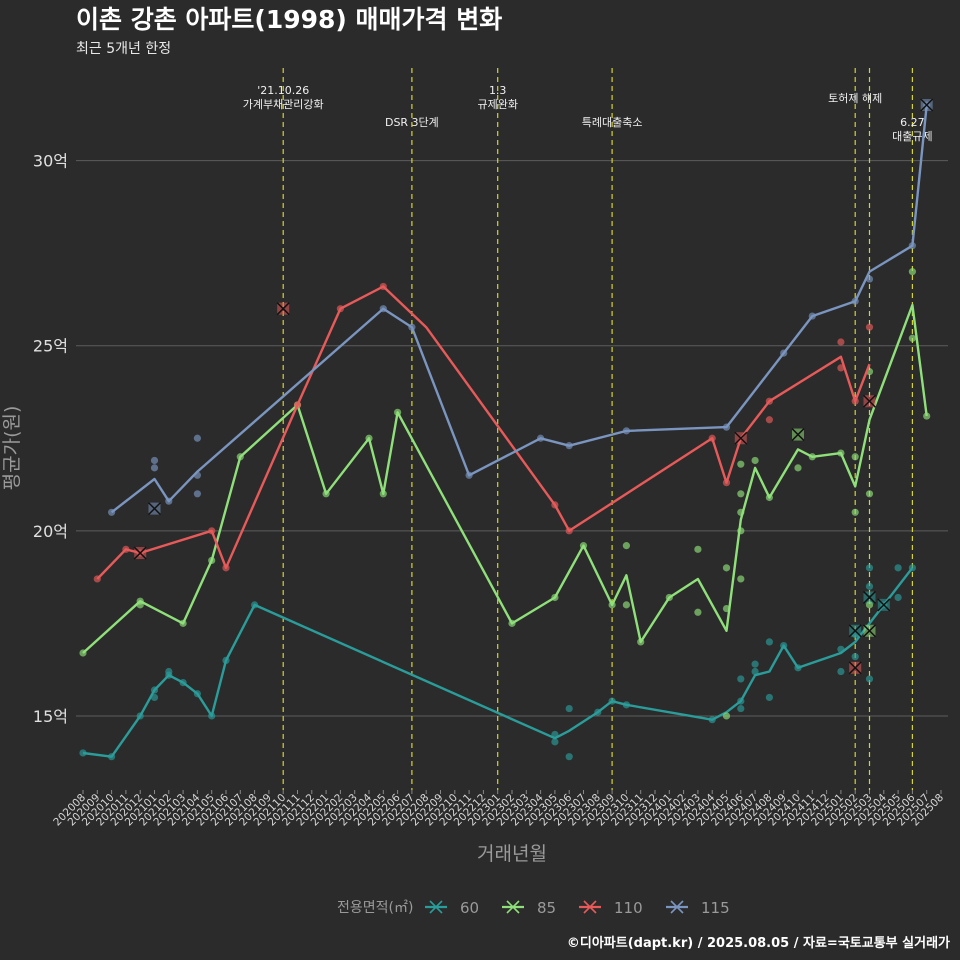 The width and height of the screenshot is (960, 960). I want to click on legend-item-110: 110, so click(611, 908).